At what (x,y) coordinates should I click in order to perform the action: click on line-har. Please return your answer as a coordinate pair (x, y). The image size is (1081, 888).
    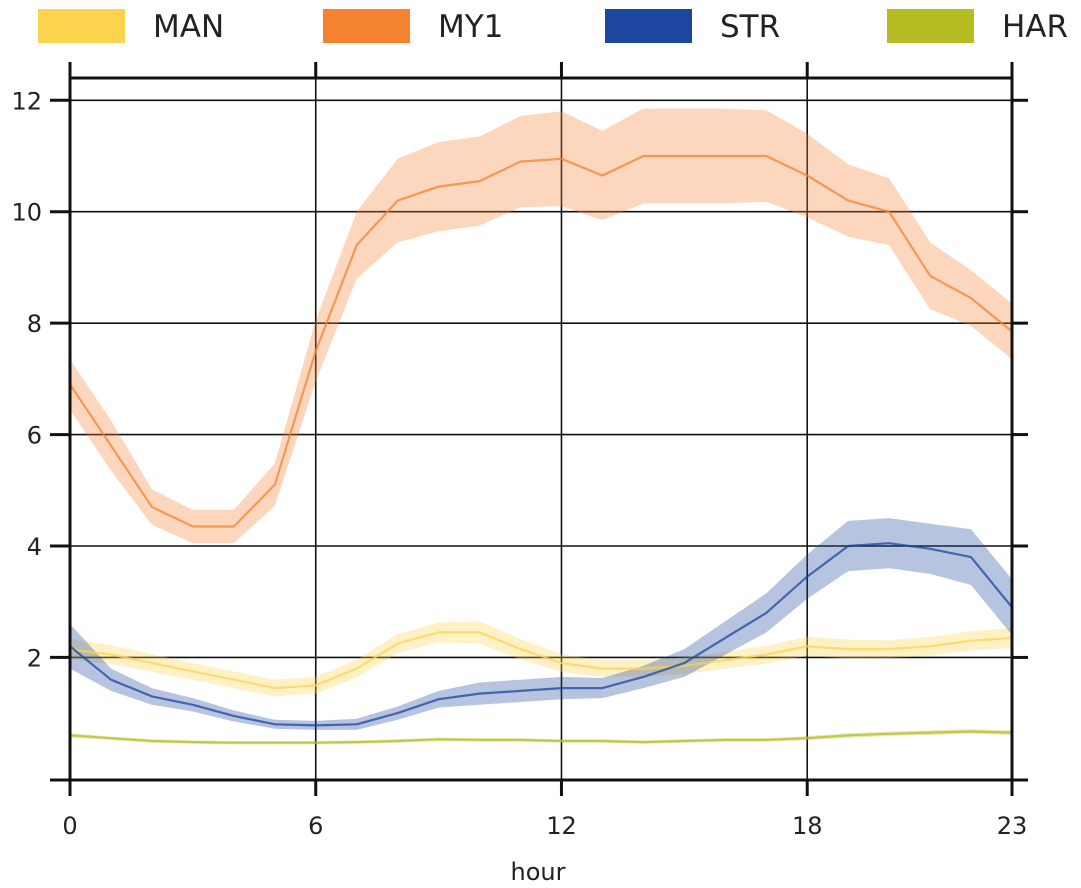
    Looking at the image, I should click on (541, 737).